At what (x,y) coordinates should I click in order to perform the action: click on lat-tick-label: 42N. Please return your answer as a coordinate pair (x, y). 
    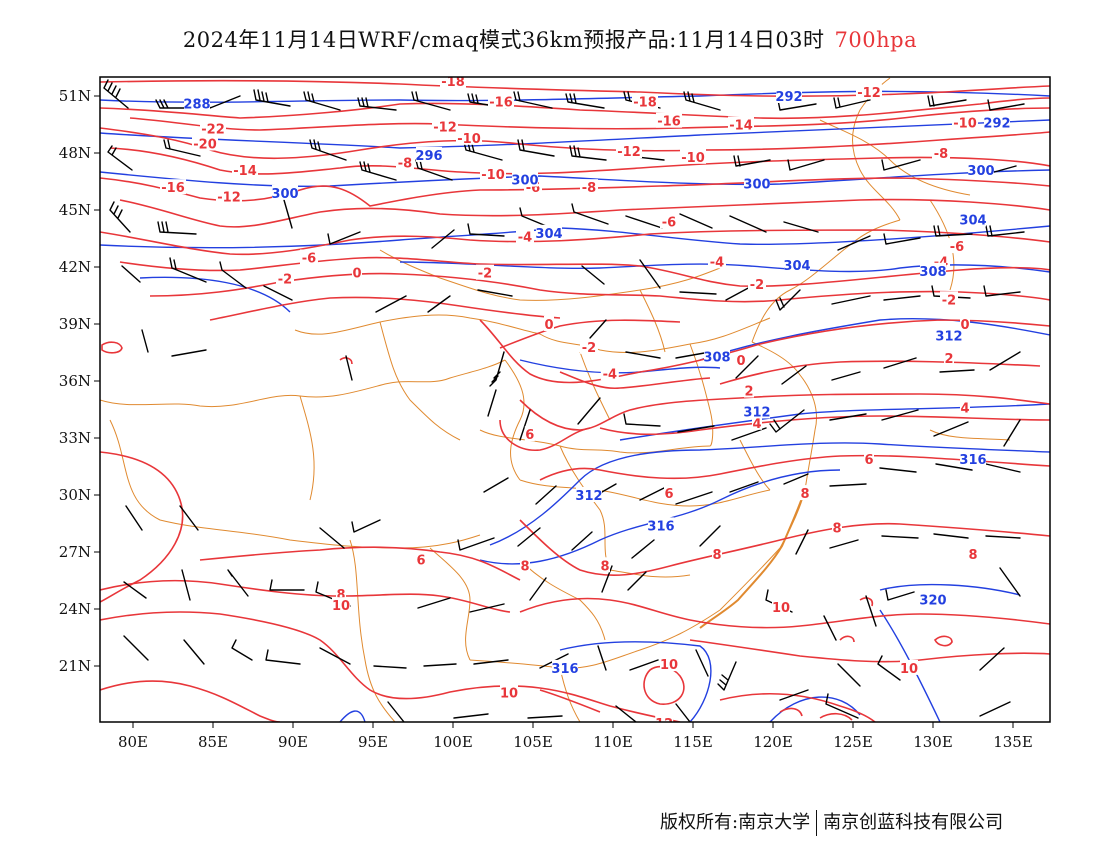
    Looking at the image, I should click on (75, 267).